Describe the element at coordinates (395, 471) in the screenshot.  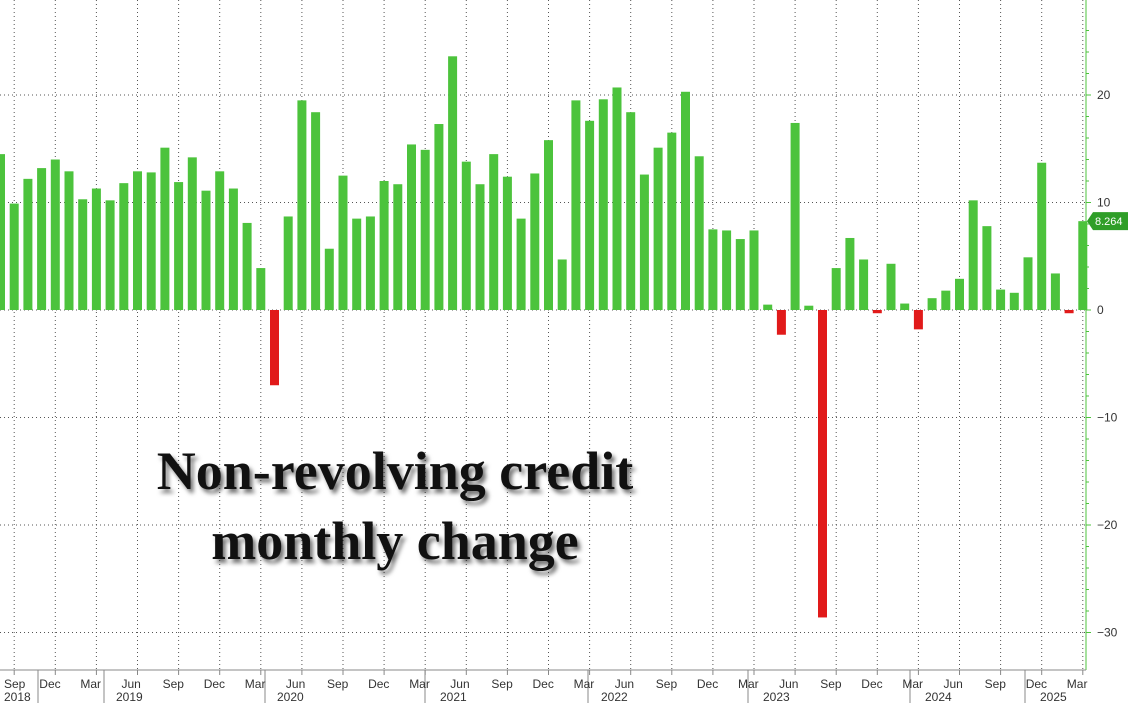
I see `chart-title-line-1: Non-revolving credit` at that location.